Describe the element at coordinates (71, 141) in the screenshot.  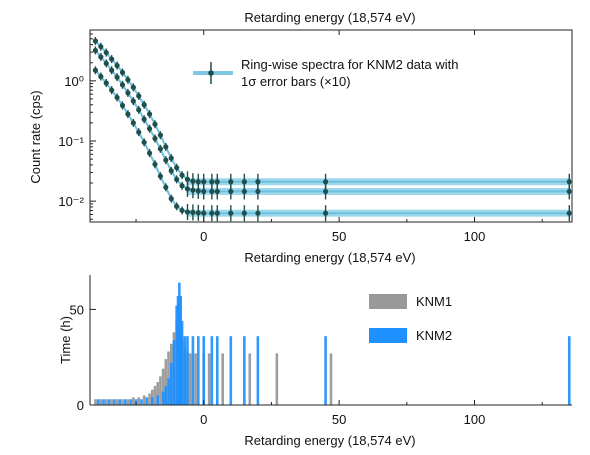
I see `spectrum-y-tick-label: 10⁻¹` at that location.